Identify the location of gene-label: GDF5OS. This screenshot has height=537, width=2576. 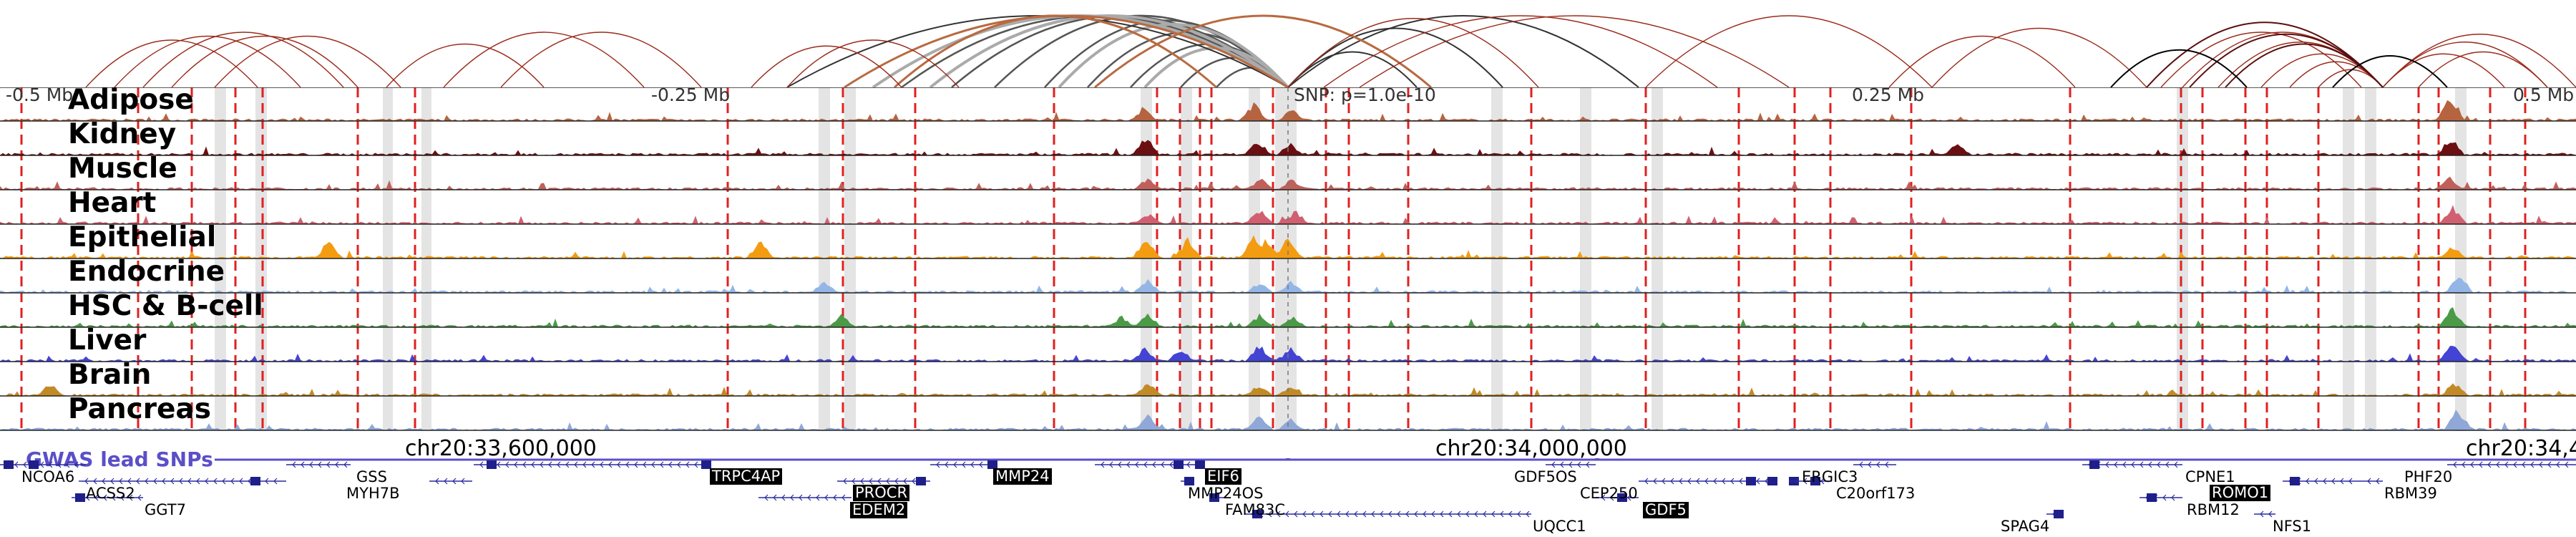
(1546, 476).